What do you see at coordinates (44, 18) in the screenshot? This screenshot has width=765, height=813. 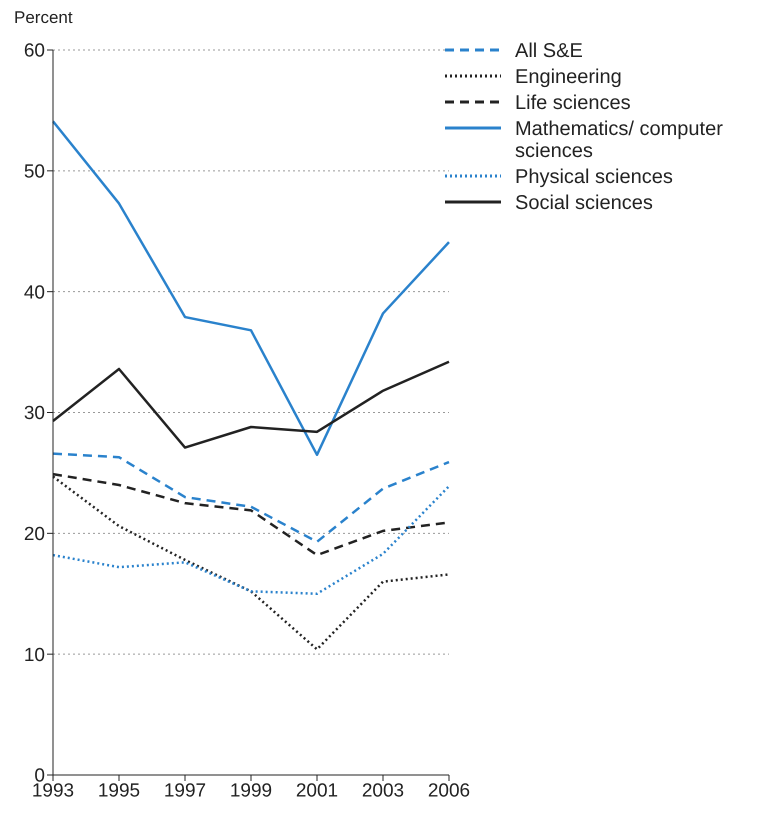 I see `y-axis-title: Percent` at bounding box center [44, 18].